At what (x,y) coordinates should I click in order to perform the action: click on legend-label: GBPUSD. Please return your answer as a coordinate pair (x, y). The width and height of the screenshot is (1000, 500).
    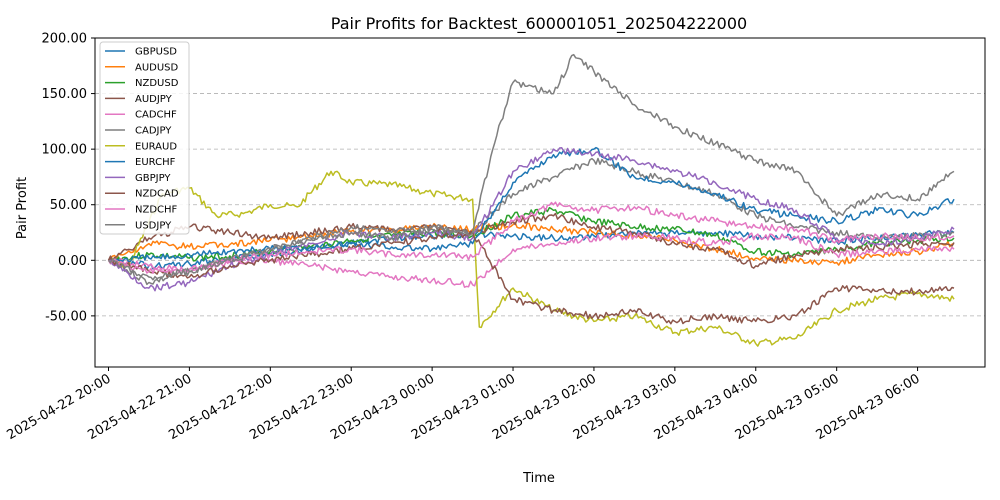
    Looking at the image, I should click on (156, 52).